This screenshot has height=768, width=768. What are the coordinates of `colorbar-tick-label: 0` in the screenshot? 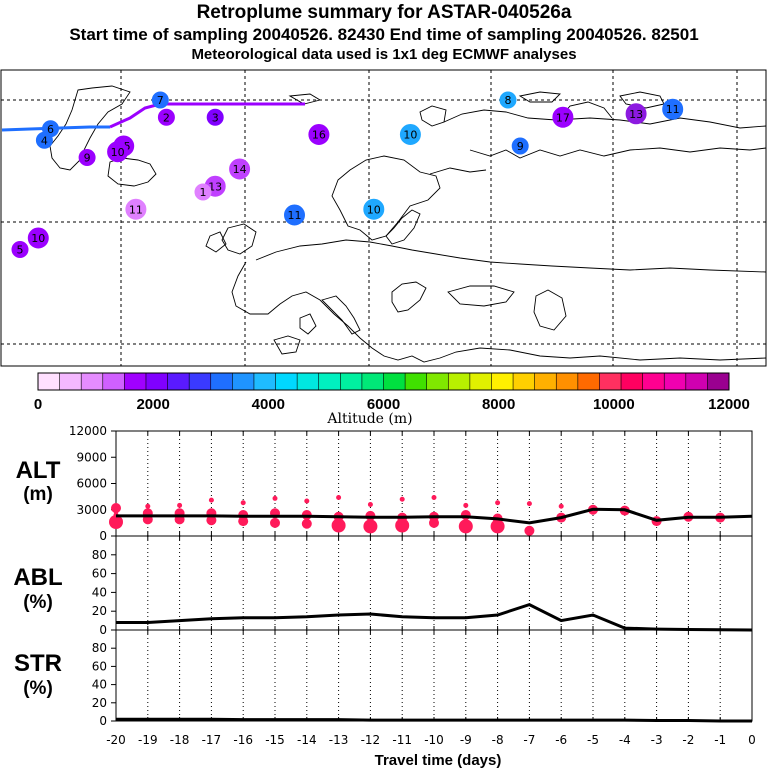 It's located at (38, 404).